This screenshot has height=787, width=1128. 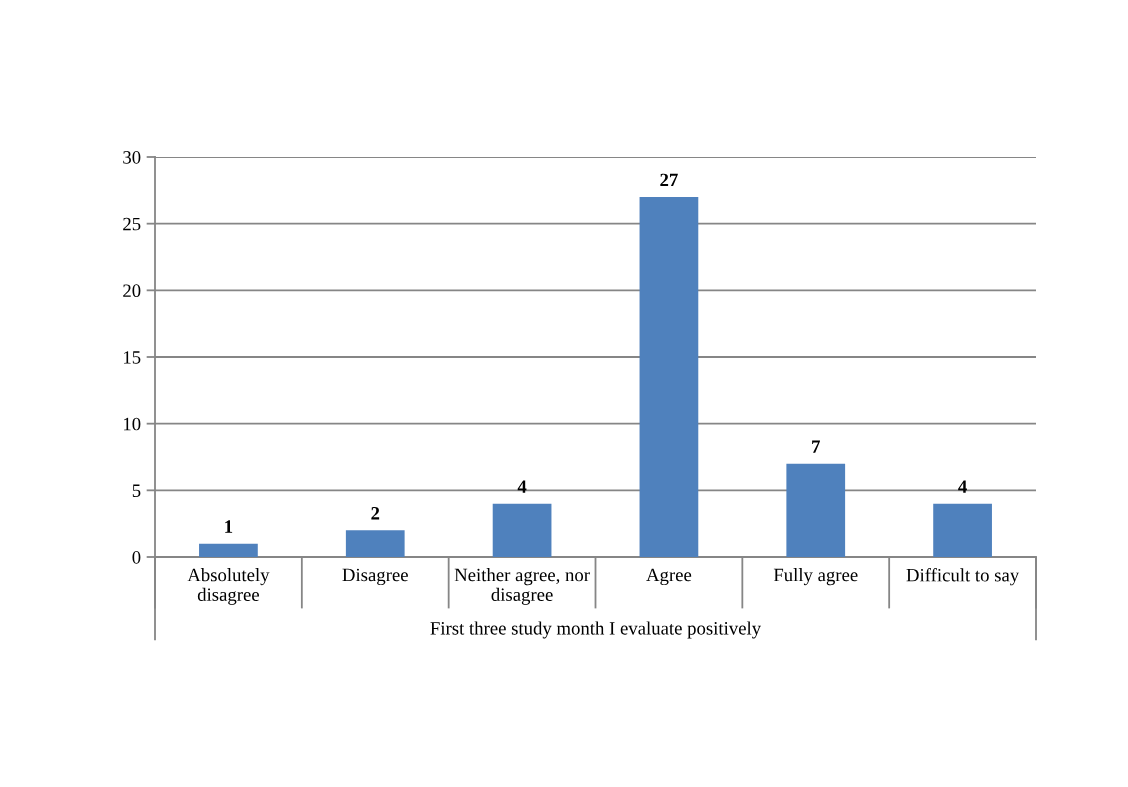 What do you see at coordinates (375, 577) in the screenshot?
I see `x-tick-label: Disagree` at bounding box center [375, 577].